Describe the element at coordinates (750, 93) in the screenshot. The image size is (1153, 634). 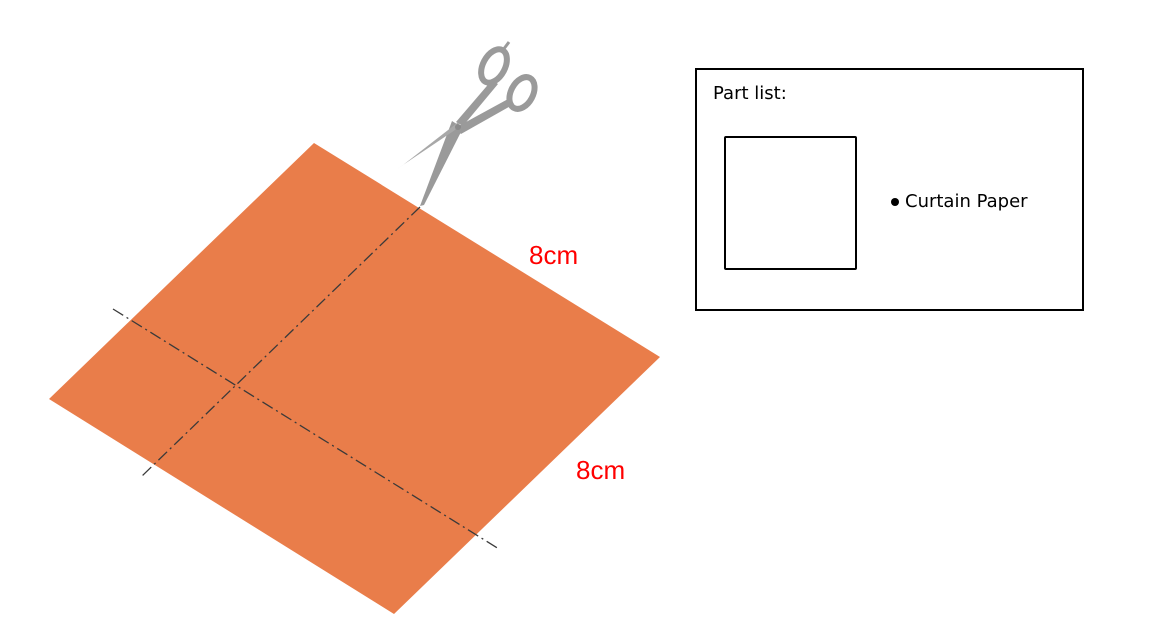
I see `part-list-title: Part list:` at that location.